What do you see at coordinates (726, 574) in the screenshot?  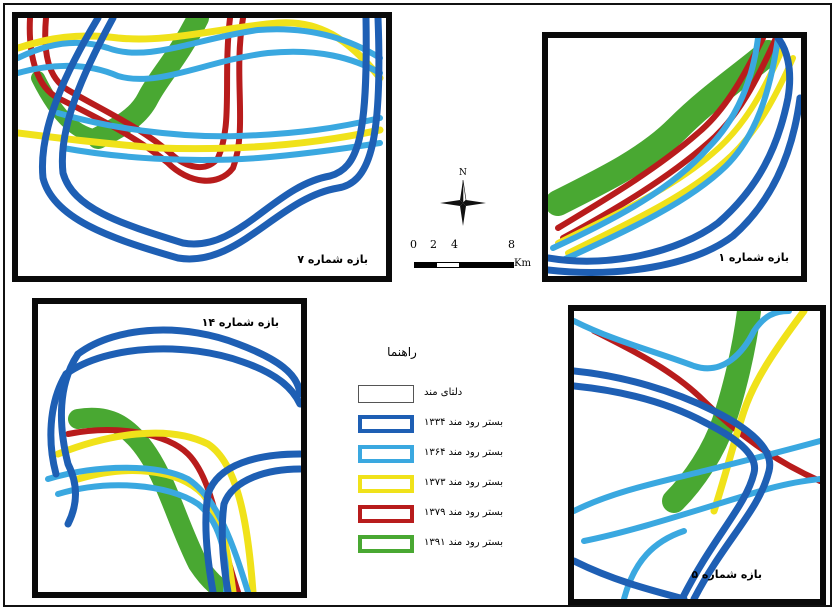 I see `reach-5-label: بازه شماره ۵` at bounding box center [726, 574].